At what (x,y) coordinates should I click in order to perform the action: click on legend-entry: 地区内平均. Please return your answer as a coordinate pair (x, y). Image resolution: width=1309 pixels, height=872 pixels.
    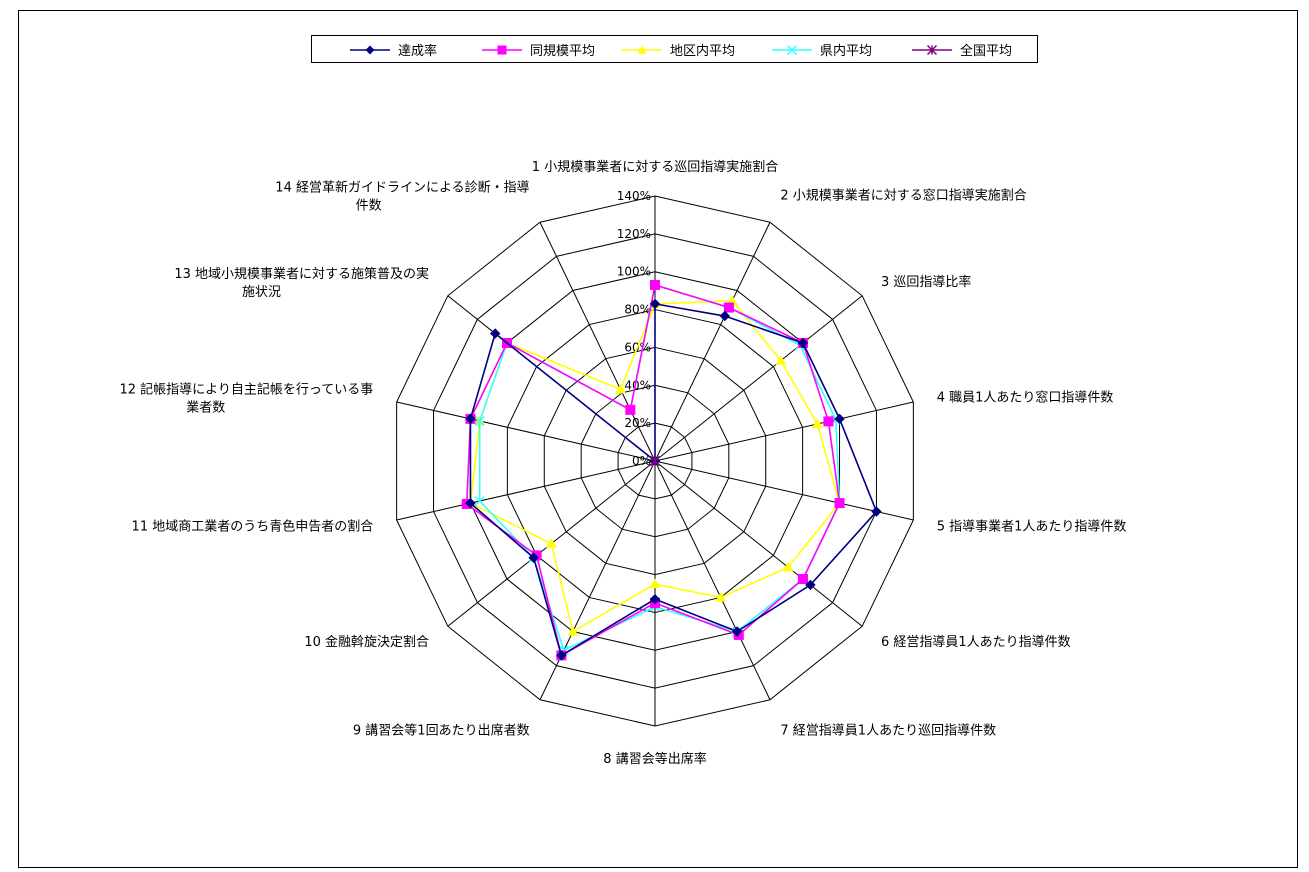
    Looking at the image, I should click on (678, 51).